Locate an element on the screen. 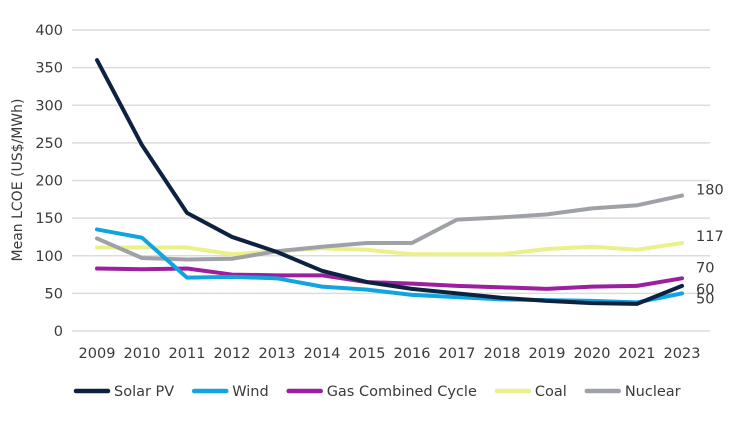 This screenshot has height=424, width=730. legend-label: Coal is located at coordinates (551, 392).